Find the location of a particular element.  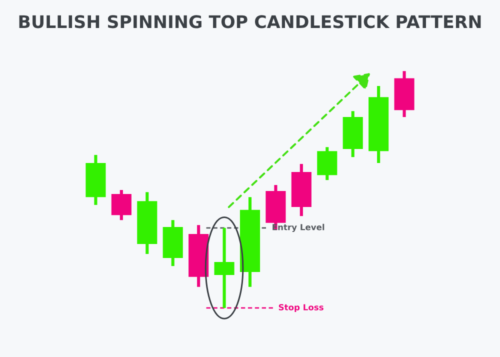

ref-line-label: Stop Loss is located at coordinates (301, 308).